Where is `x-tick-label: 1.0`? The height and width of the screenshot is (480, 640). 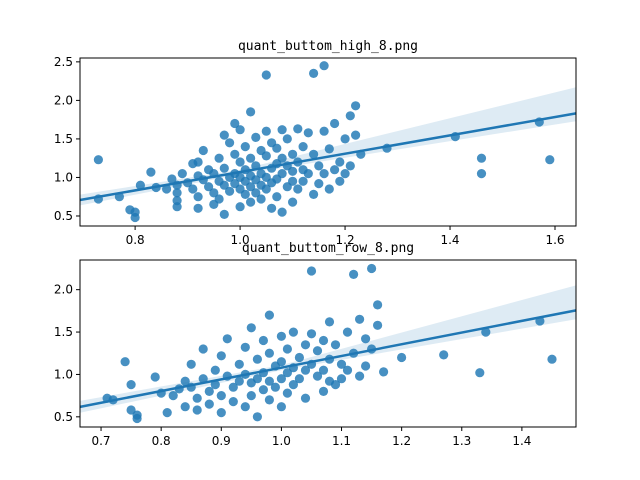
x-tick-label: 1.0 is located at coordinates (240, 240).